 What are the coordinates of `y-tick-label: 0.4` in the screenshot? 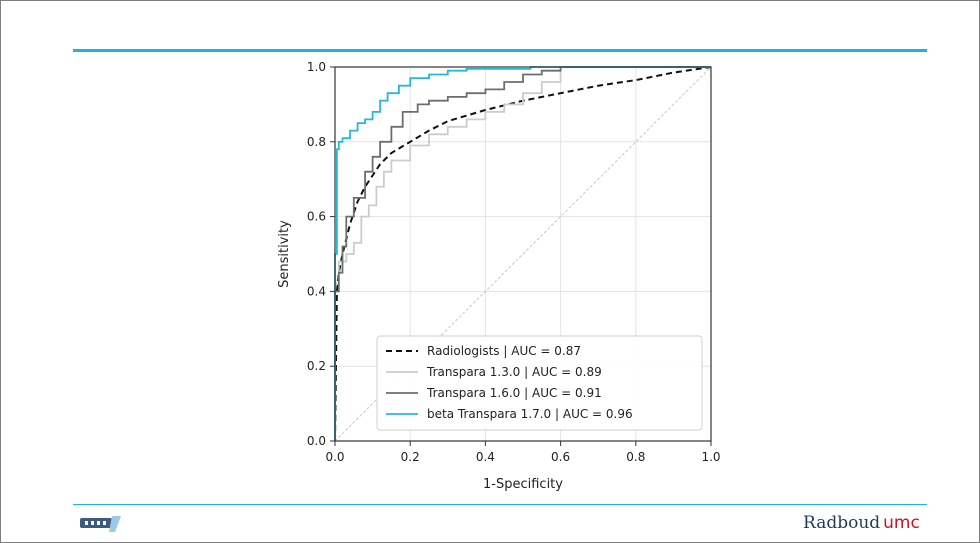 It's located at (316, 291).